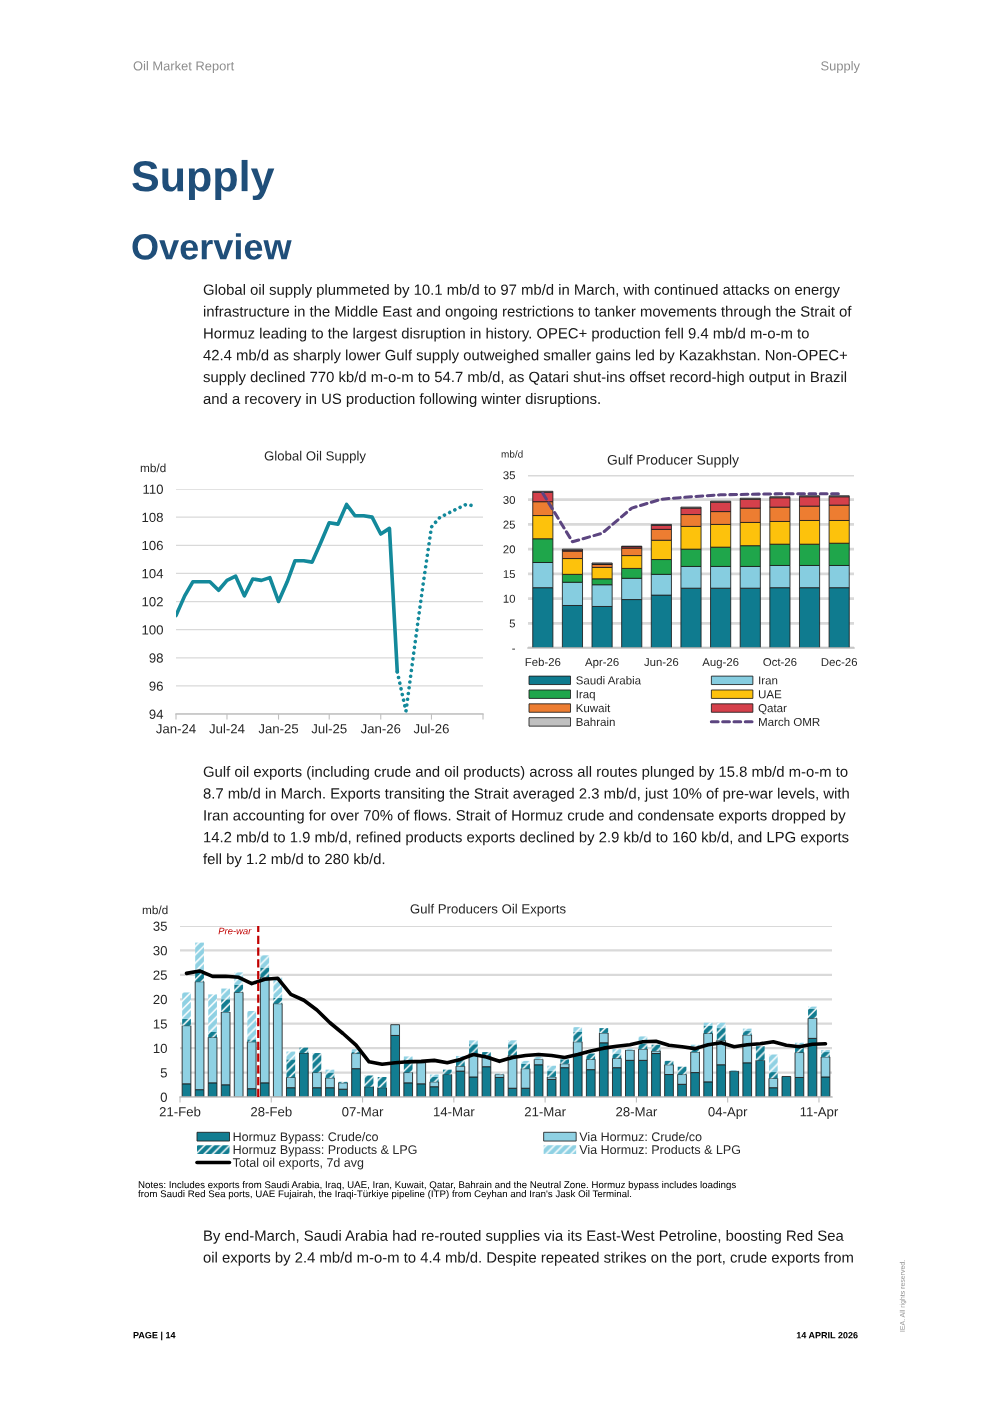 Image resolution: width=992 pixels, height=1403 pixels. What do you see at coordinates (380, 729) in the screenshot?
I see `x-tick-label: Jan-26` at bounding box center [380, 729].